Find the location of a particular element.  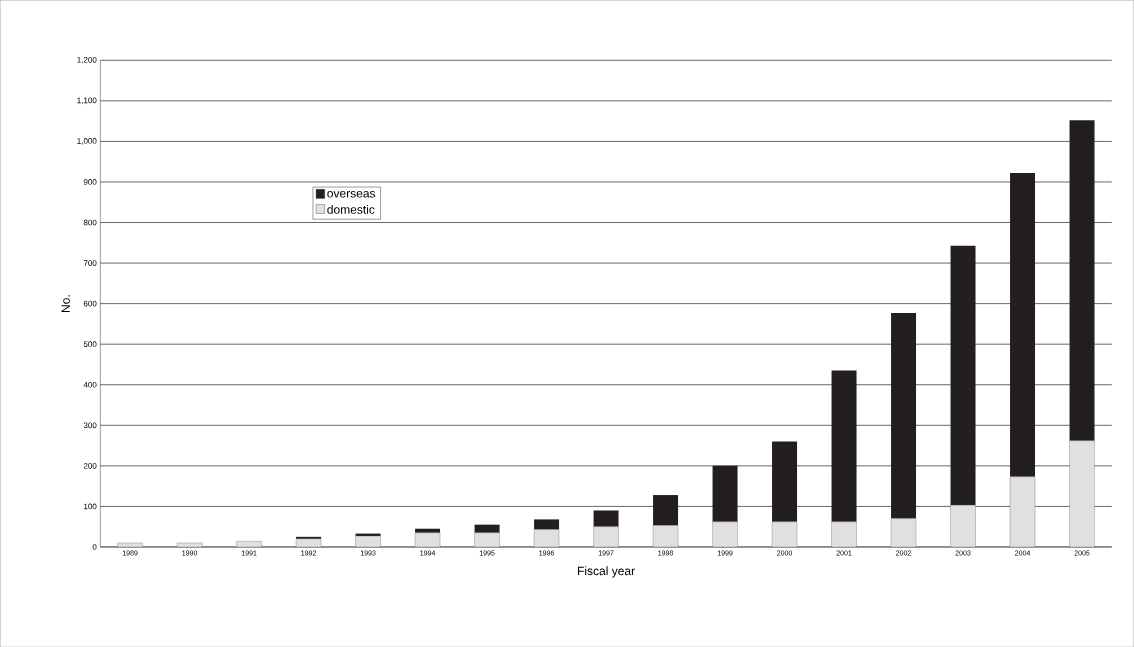

y-tick-label: 300 is located at coordinates (90, 425).